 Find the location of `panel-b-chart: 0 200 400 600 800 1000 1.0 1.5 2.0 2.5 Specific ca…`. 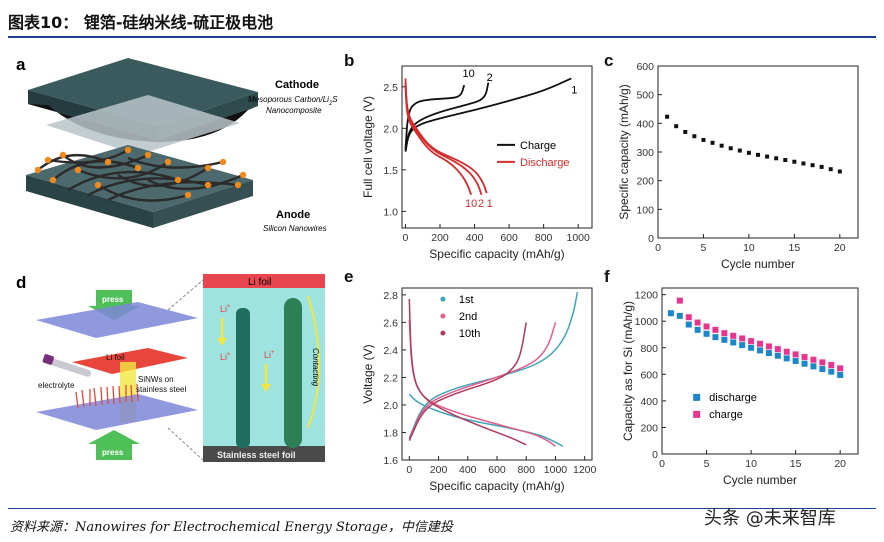

panel-b-chart: 0 200 400 600 800 1000 1.0 1.5 2.0 2.5 Specific ca… is located at coordinates (468, 156).